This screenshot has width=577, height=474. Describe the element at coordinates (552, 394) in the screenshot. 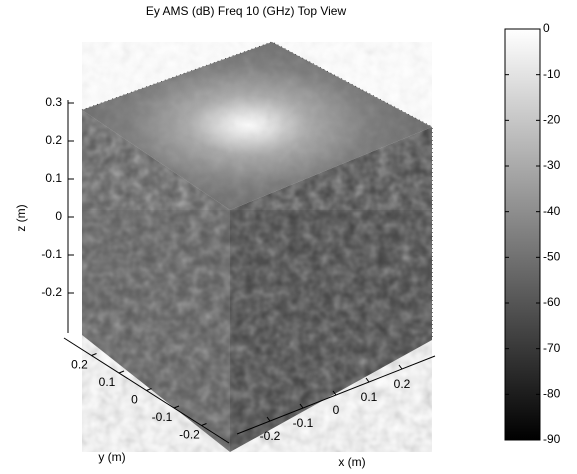

I see `colorbar-tick-label: -80` at that location.